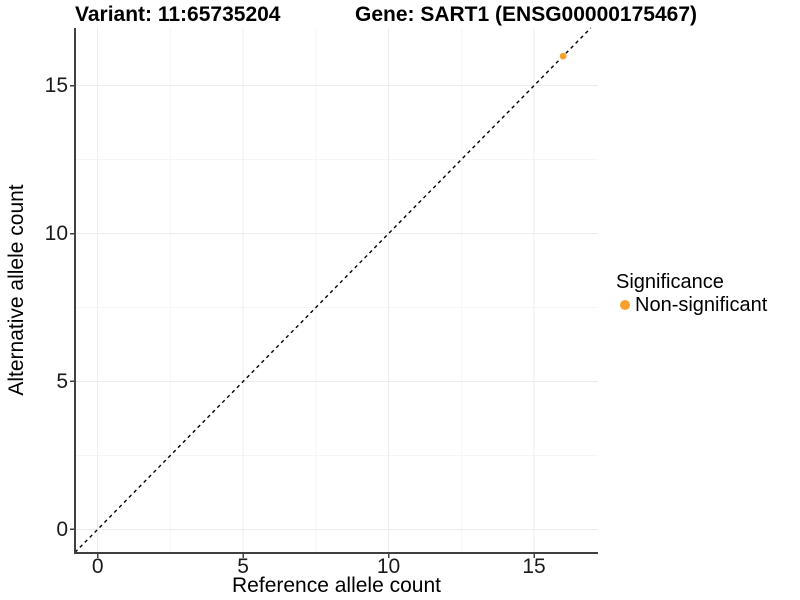  What do you see at coordinates (563, 56) in the screenshot?
I see `data-point` at bounding box center [563, 56].